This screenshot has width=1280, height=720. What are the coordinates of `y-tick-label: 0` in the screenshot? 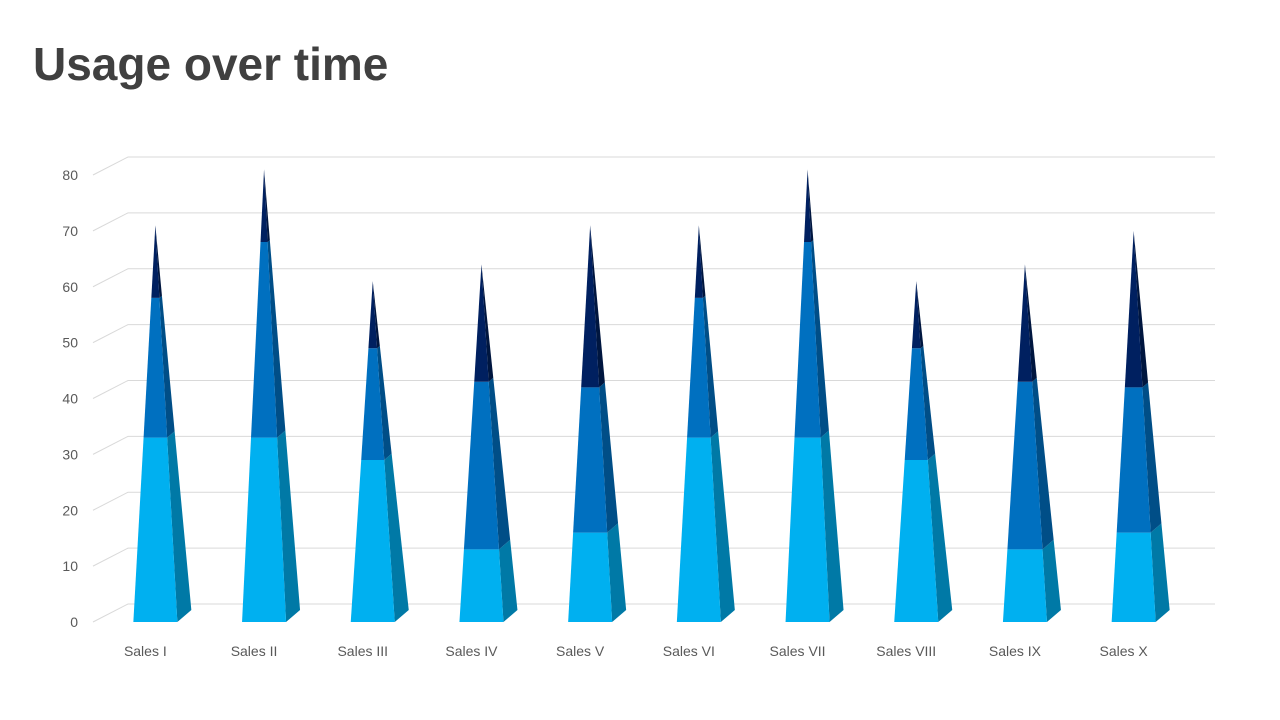 It's located at (74, 622).